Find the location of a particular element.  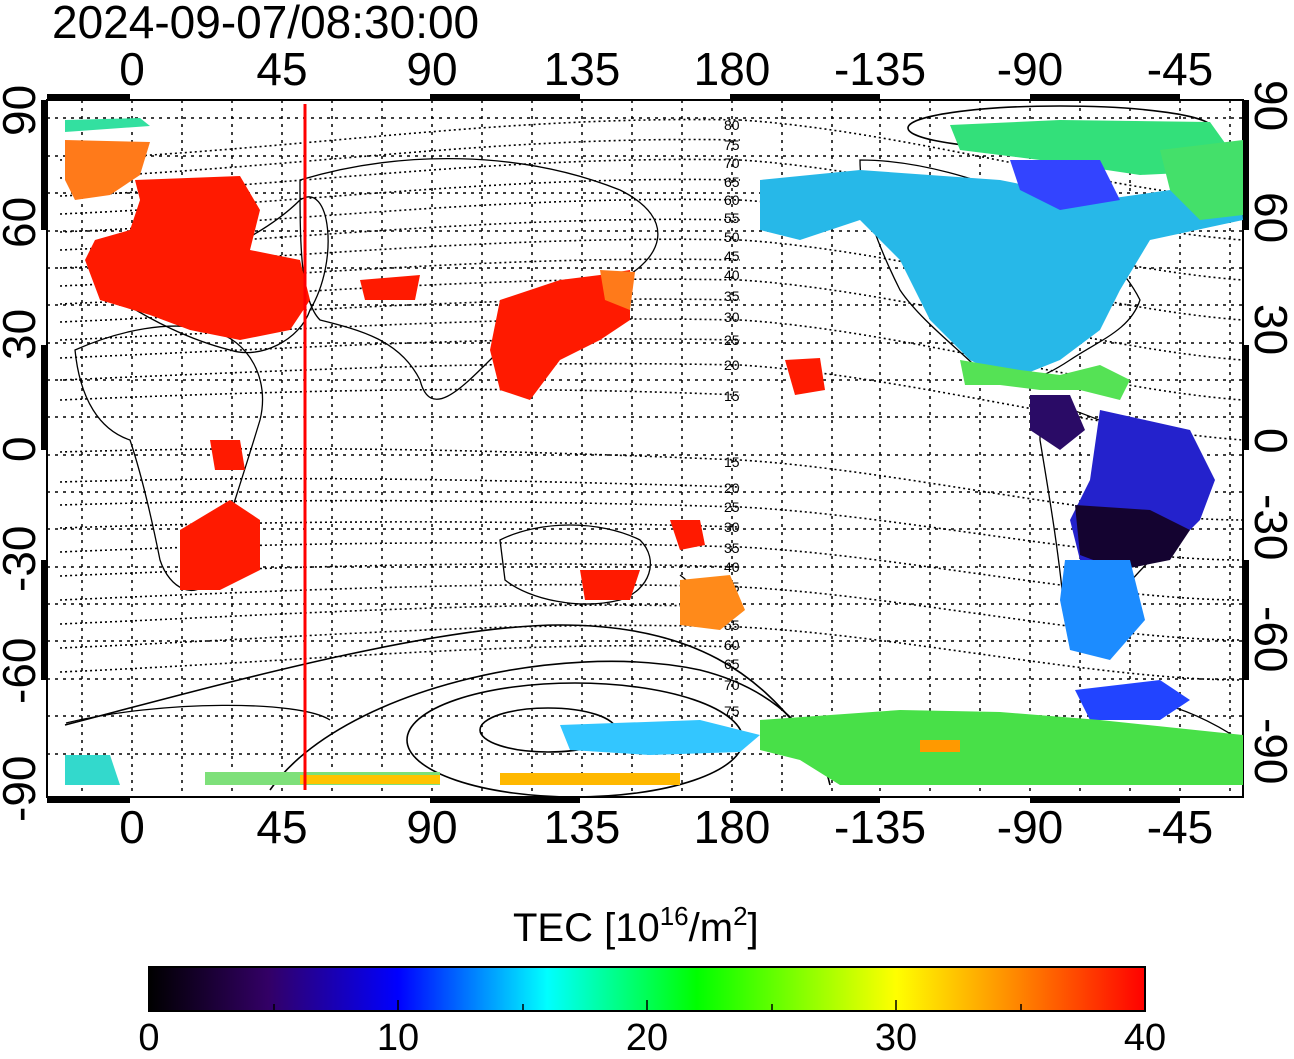

top-tick-label: -135 is located at coordinates (880, 69).